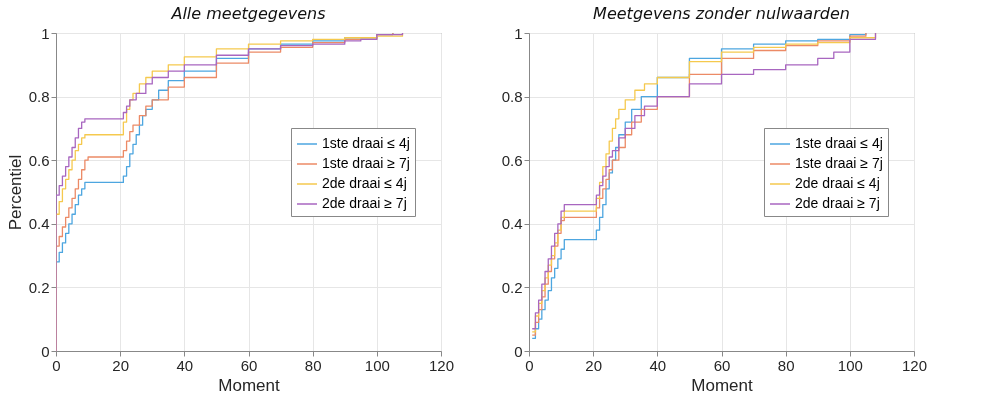 The width and height of the screenshot is (1005, 419). What do you see at coordinates (721, 13) in the screenshot?
I see `chart-title: Meetgevens zonder nulwaarden` at bounding box center [721, 13].